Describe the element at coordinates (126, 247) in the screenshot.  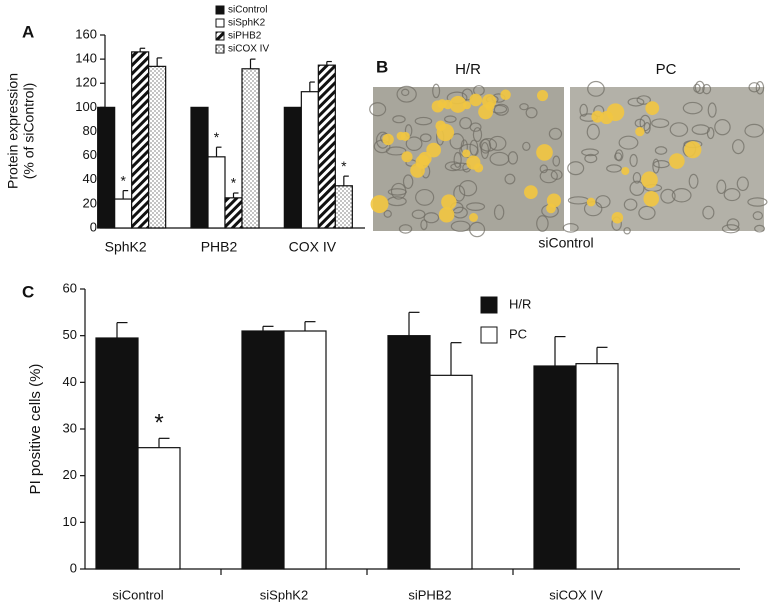
I see `x-tick-label: SphK2` at that location.